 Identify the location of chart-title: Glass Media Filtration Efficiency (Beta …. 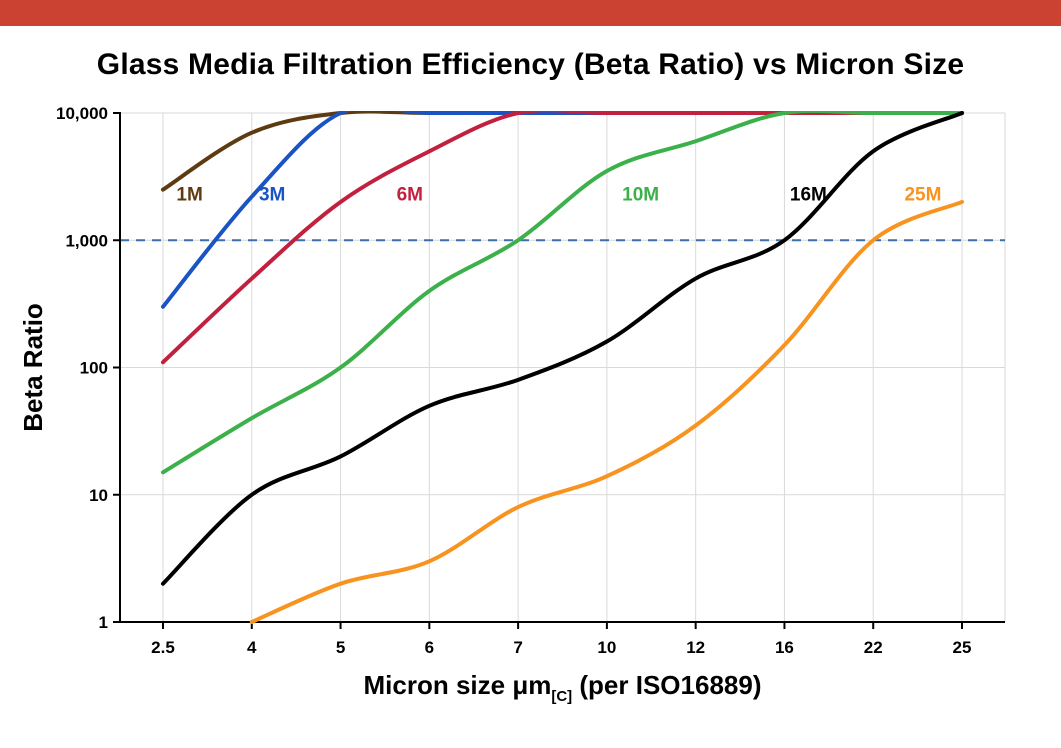
(530, 64).